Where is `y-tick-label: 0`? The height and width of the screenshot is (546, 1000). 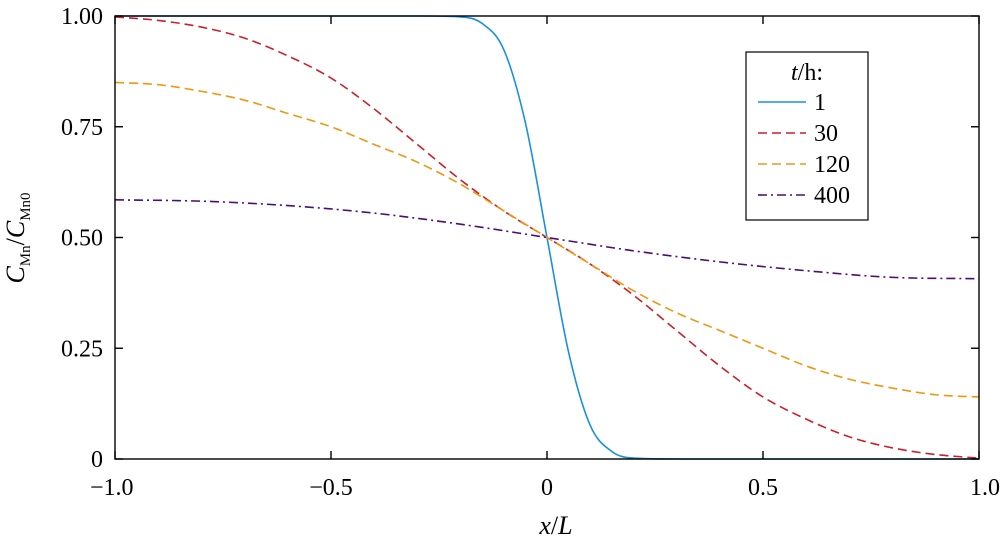 y-tick-label: 0 is located at coordinates (97, 460).